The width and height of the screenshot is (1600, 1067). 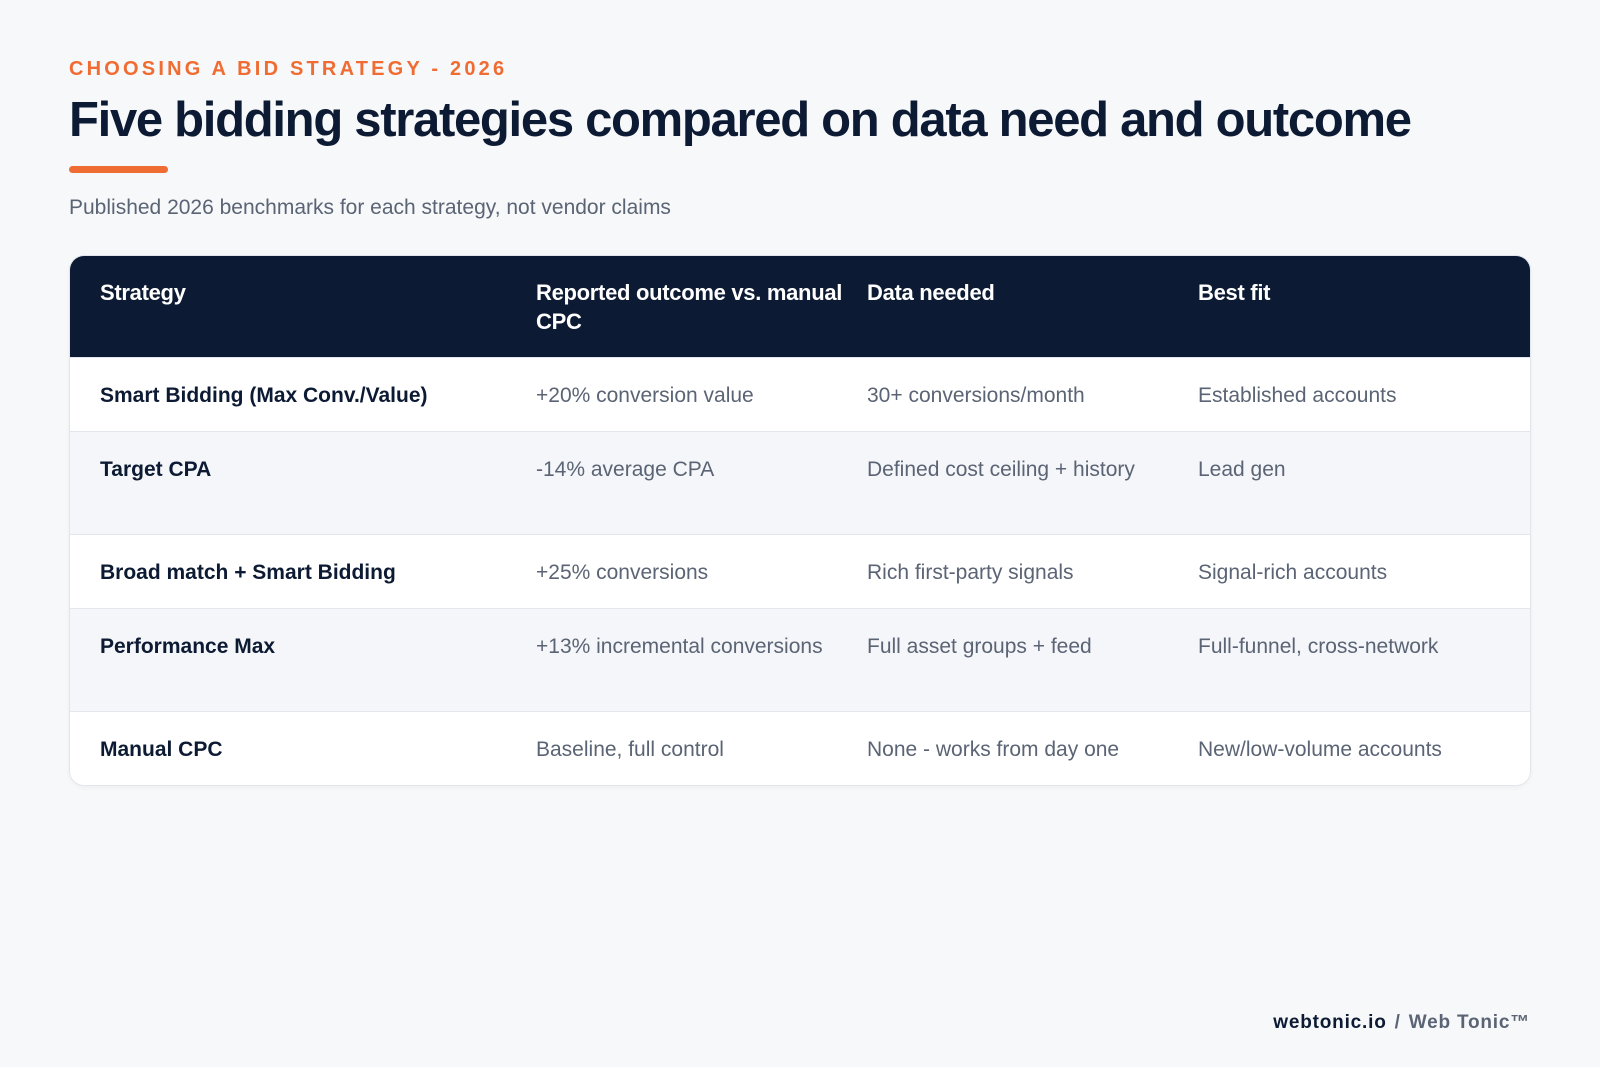 I want to click on outcome-cell: +20% conversion value, so click(x=645, y=395).